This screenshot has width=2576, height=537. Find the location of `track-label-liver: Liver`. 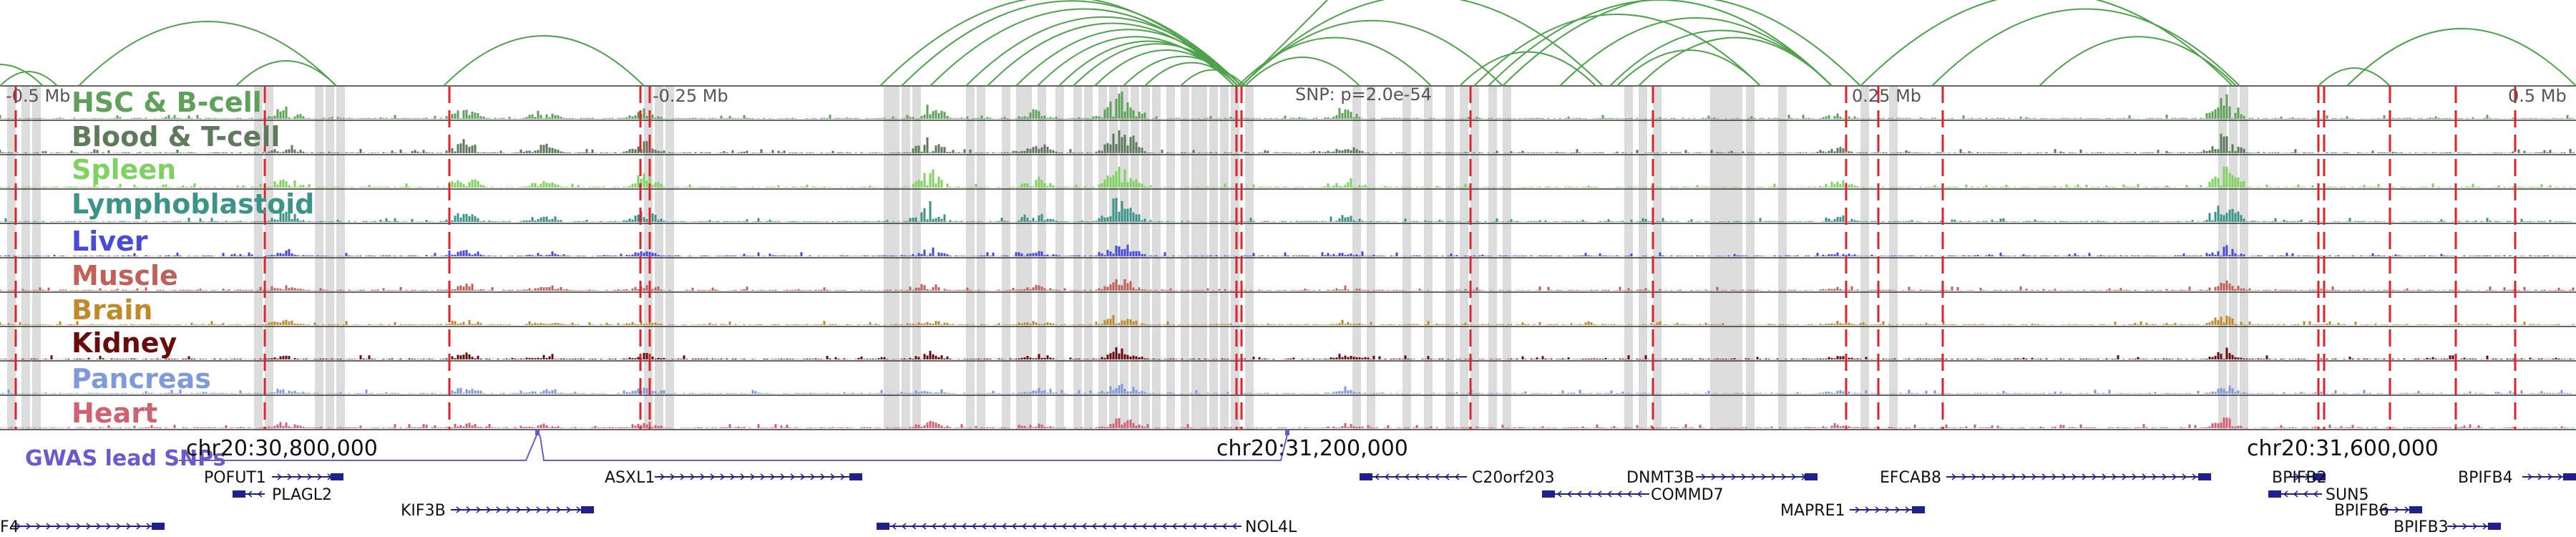

track-label-liver: Liver is located at coordinates (110, 241).